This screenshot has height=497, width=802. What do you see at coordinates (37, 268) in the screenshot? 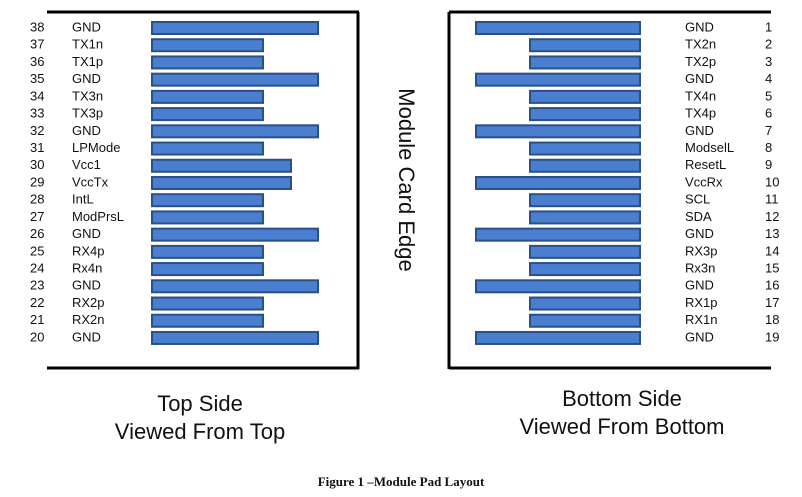
I see `pin-number: 24` at bounding box center [37, 268].